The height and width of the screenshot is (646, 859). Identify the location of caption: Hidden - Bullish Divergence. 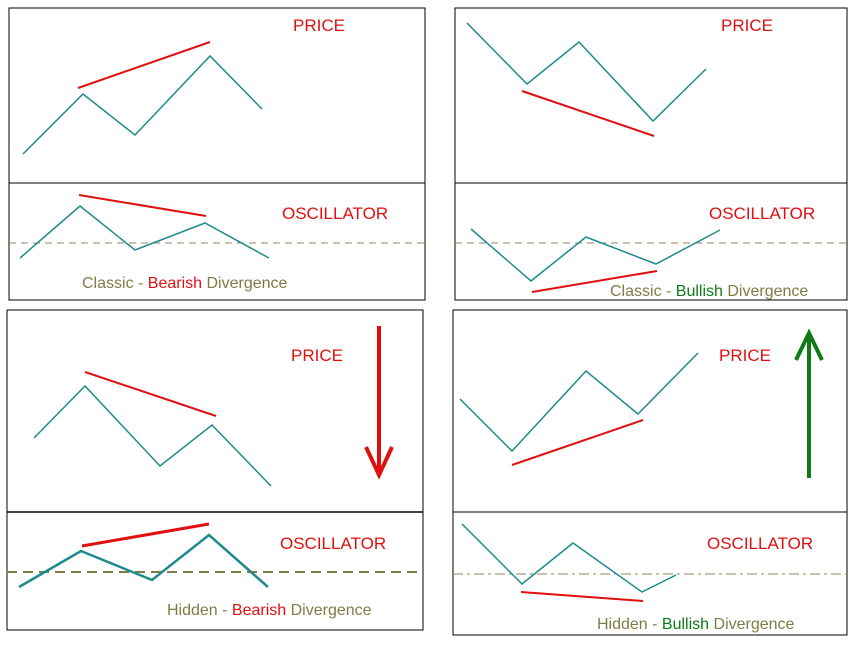
(696, 624).